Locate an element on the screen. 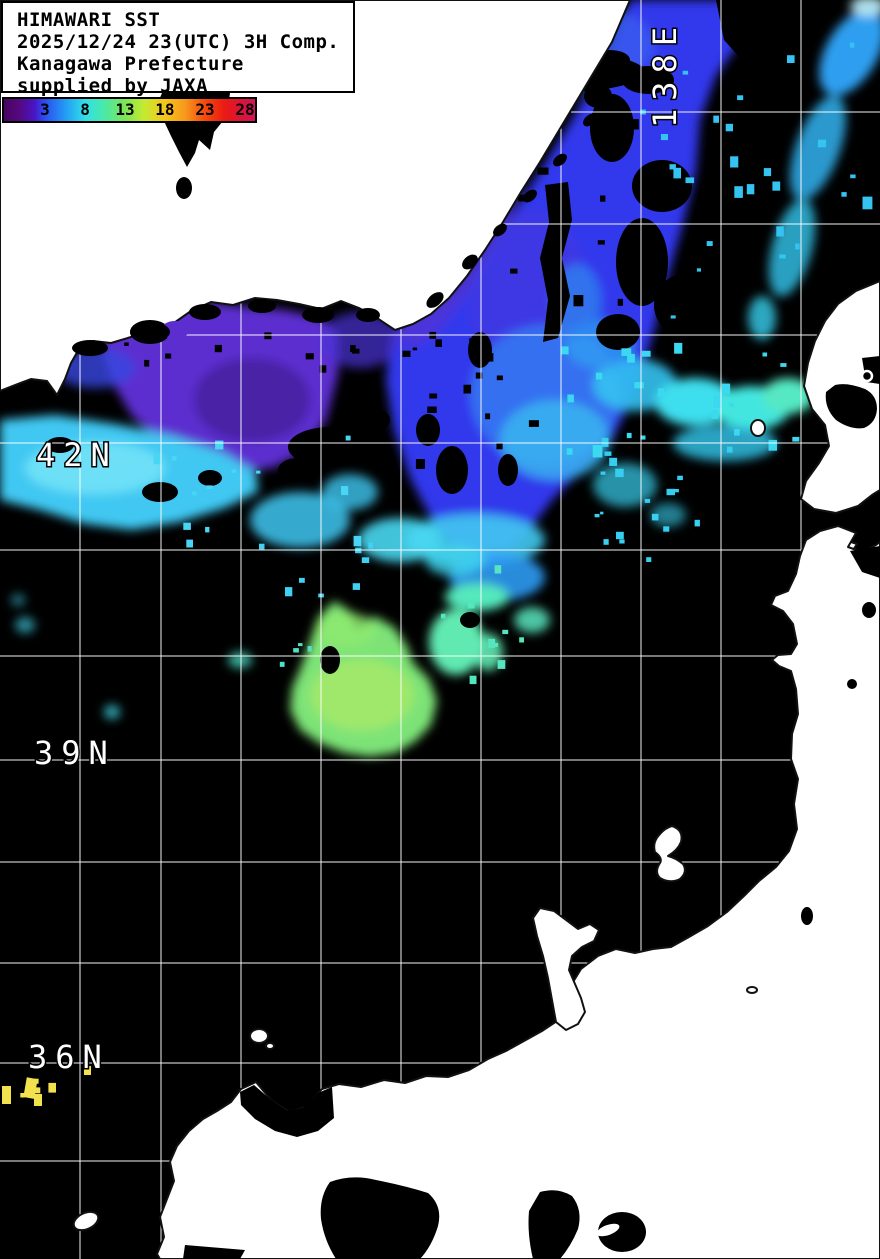 This screenshot has width=880, height=1259. map-title: HIMAWARI SST is located at coordinates (89, 20).